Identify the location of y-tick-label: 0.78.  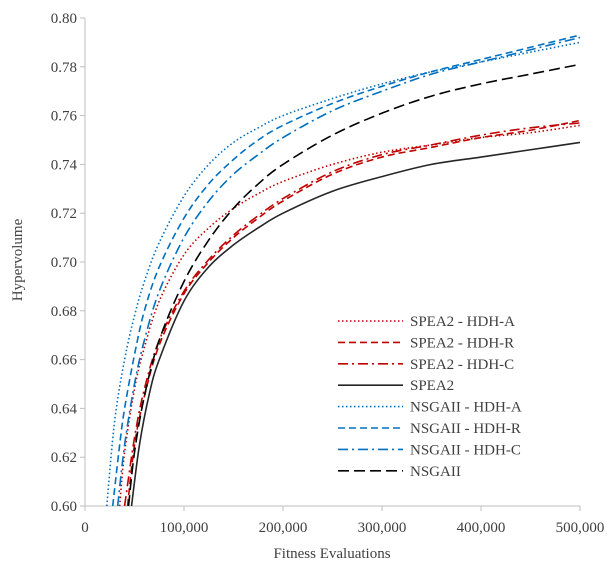
(64, 68).